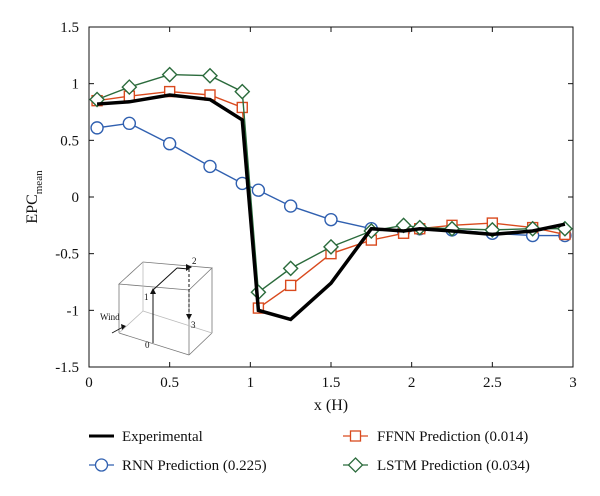  What do you see at coordinates (76, 198) in the screenshot?
I see `y-tick-label: 0` at bounding box center [76, 198].